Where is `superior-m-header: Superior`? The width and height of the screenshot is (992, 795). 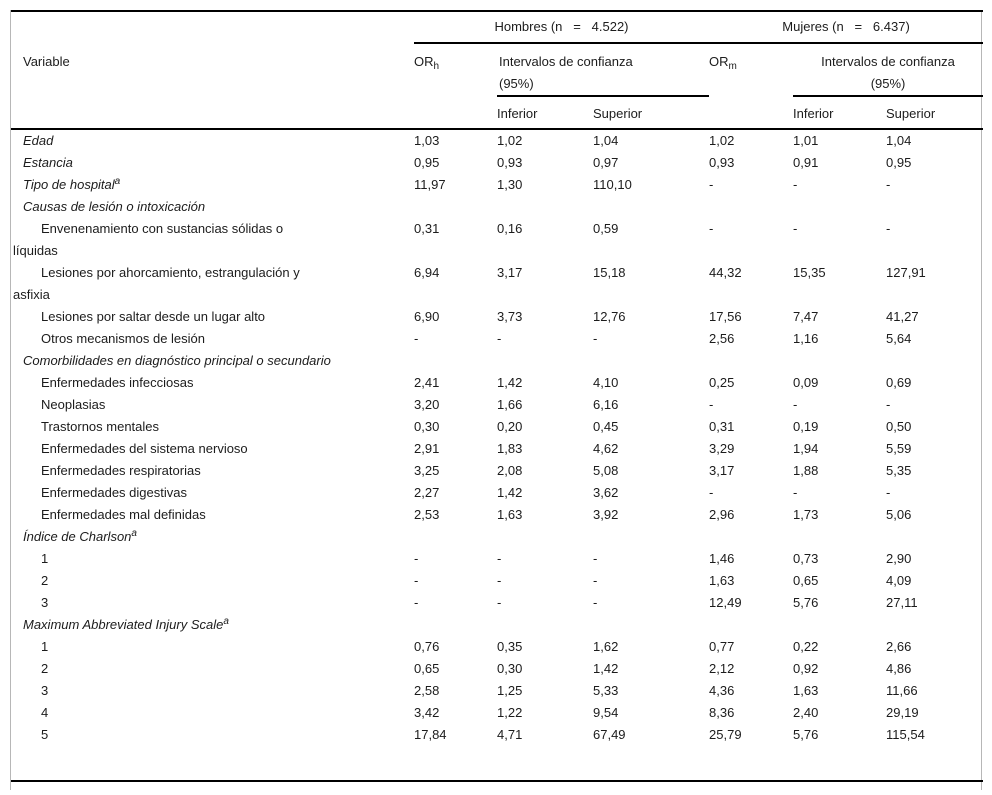 superior-m-header: Superior is located at coordinates (935, 113).